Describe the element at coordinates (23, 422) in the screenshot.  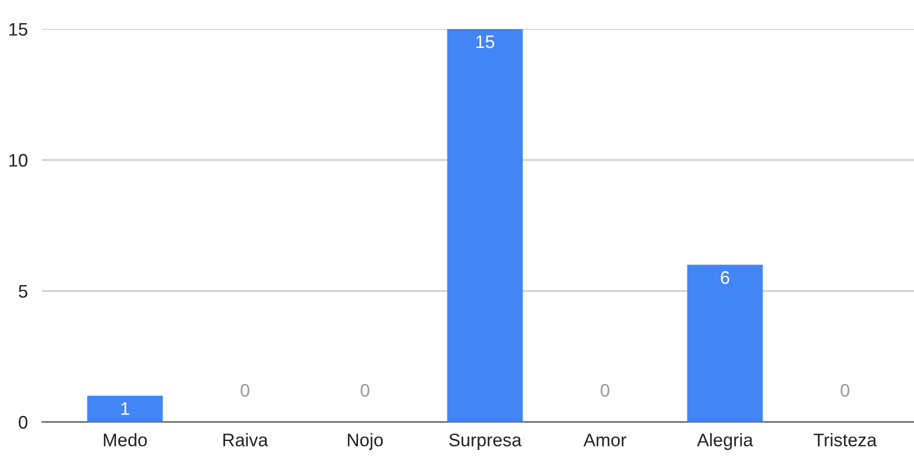
I see `y-tick-label: 0` at that location.